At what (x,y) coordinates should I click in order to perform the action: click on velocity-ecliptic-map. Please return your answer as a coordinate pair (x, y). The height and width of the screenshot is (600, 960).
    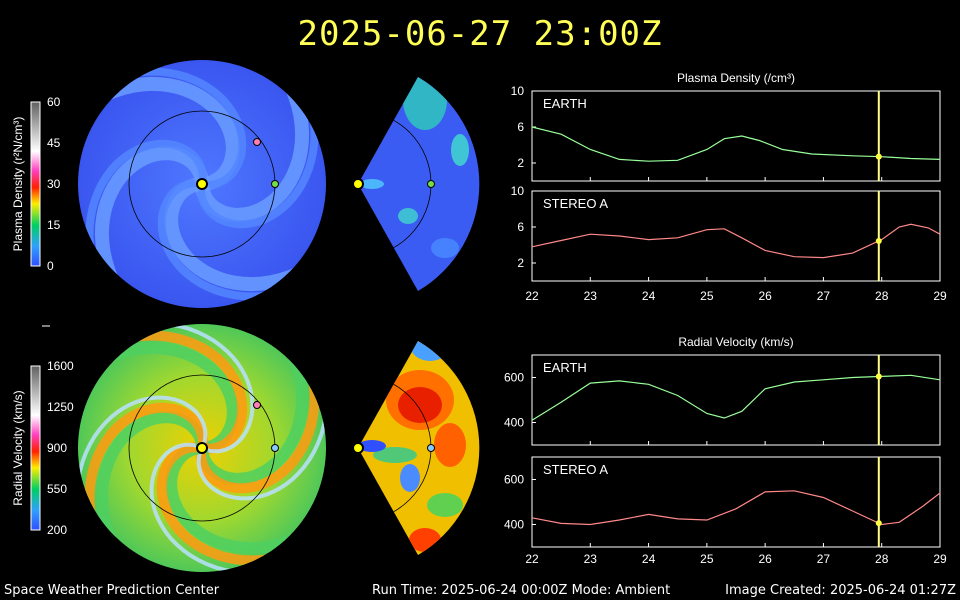
    Looking at the image, I should click on (202, 448).